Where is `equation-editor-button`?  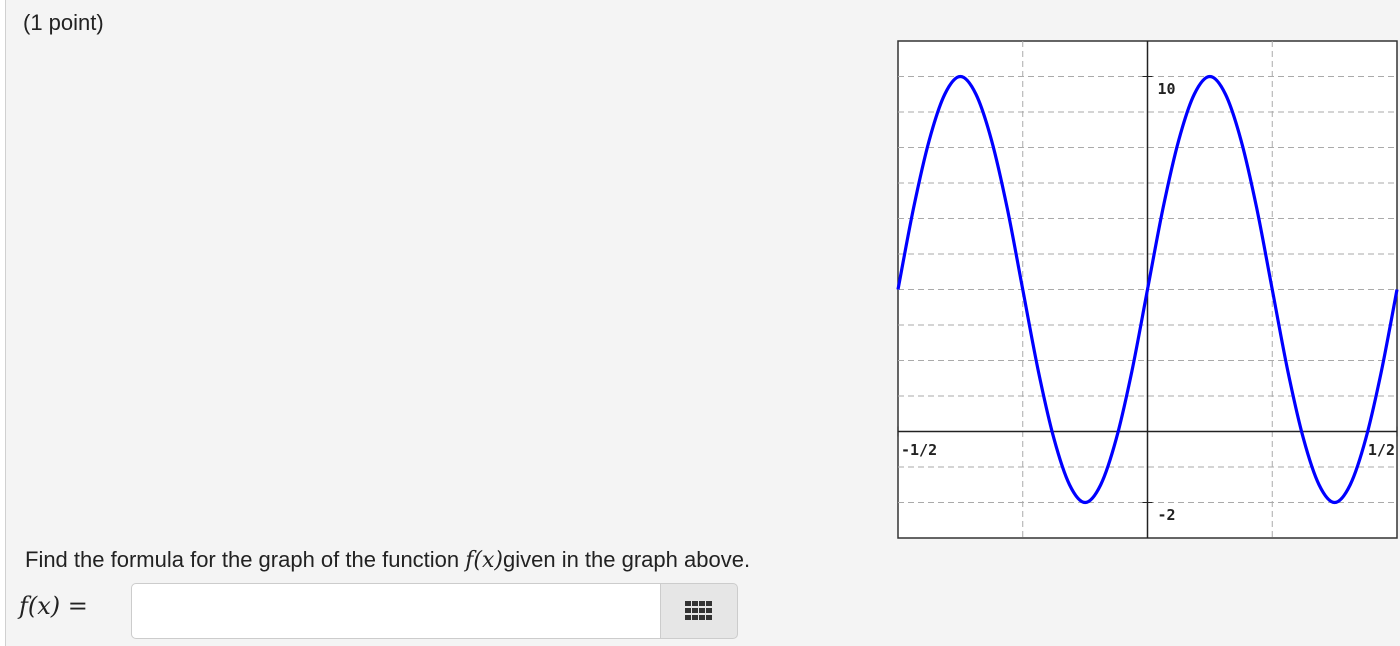 equation-editor-button is located at coordinates (699, 611).